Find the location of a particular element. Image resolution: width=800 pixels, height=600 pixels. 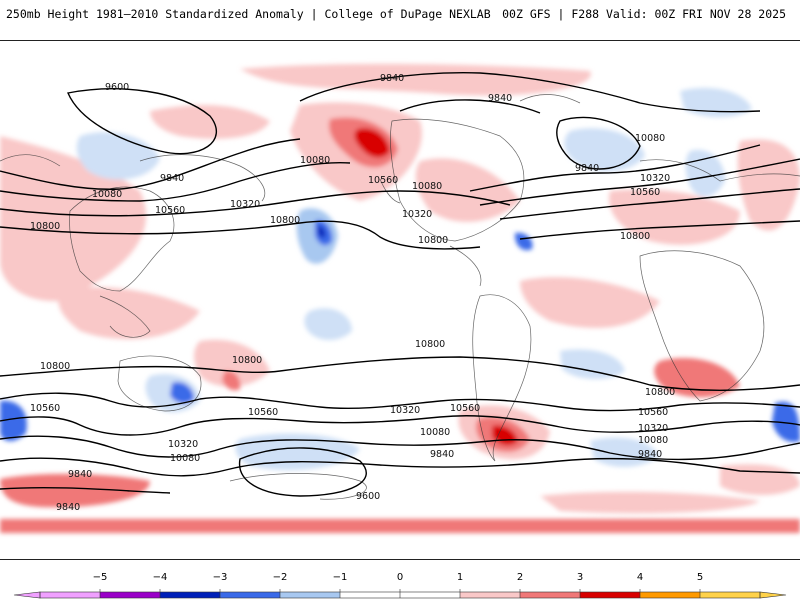

colorbar-tick-label: −4 is located at coordinates (160, 577).